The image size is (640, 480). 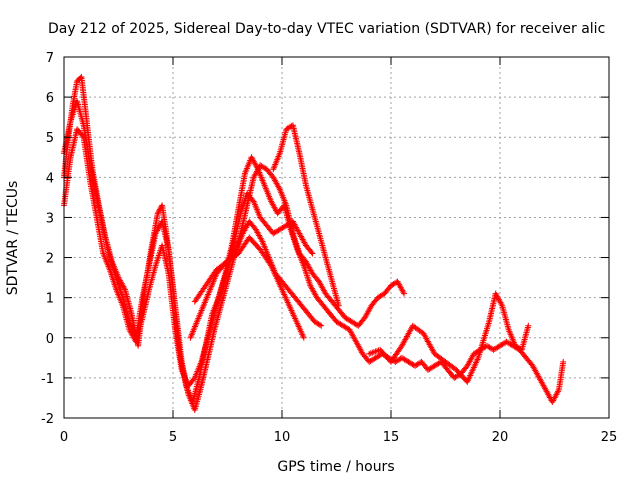 What do you see at coordinates (249, 287) in the screenshot?
I see `series-track-e` at bounding box center [249, 287].